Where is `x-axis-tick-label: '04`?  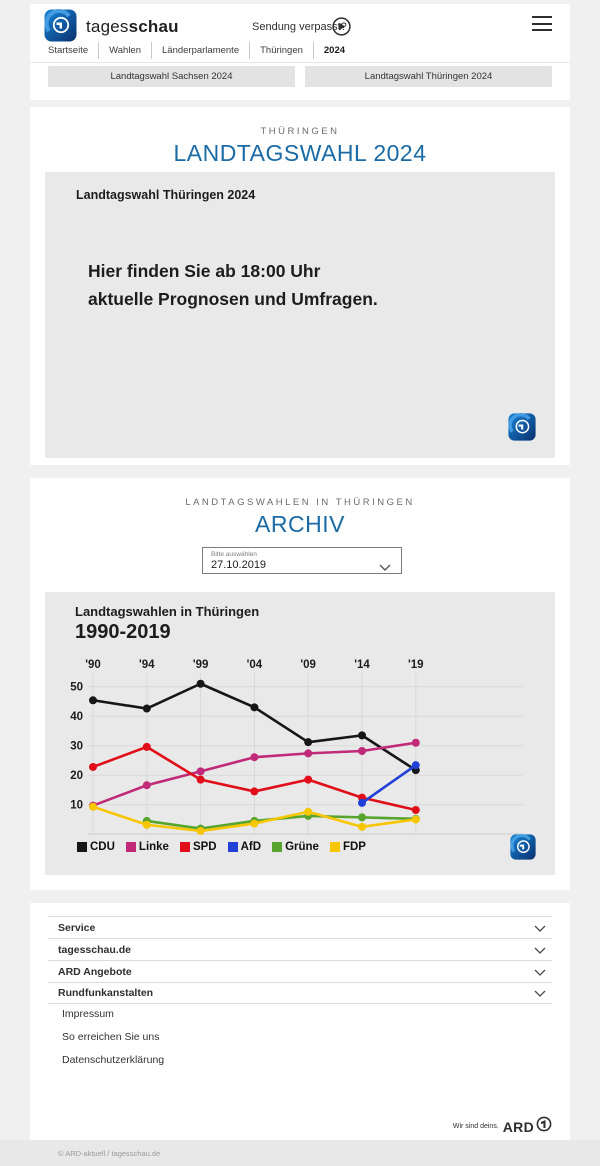
x-axis-tick-label: '04 is located at coordinates (255, 665).